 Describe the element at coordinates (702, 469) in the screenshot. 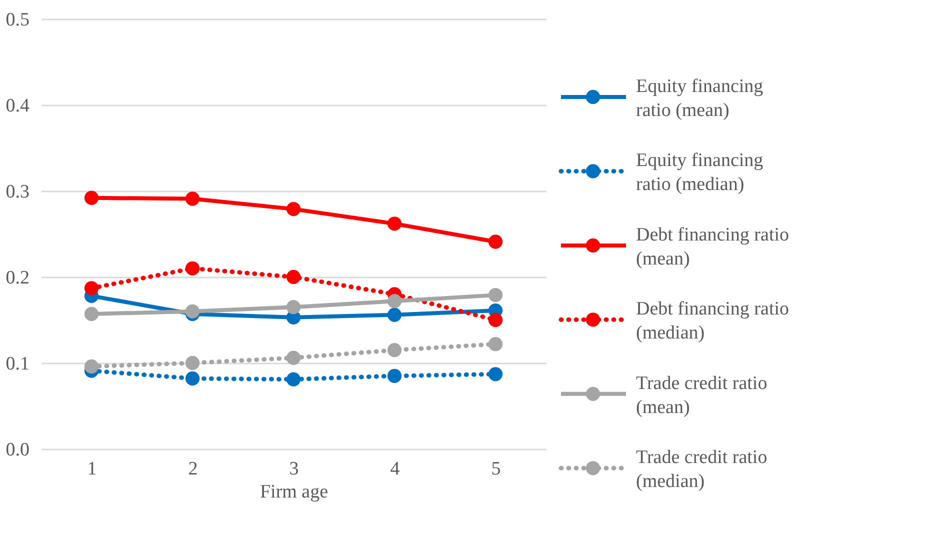

I see `legend-label: Trade credit ratio (median)` at that location.